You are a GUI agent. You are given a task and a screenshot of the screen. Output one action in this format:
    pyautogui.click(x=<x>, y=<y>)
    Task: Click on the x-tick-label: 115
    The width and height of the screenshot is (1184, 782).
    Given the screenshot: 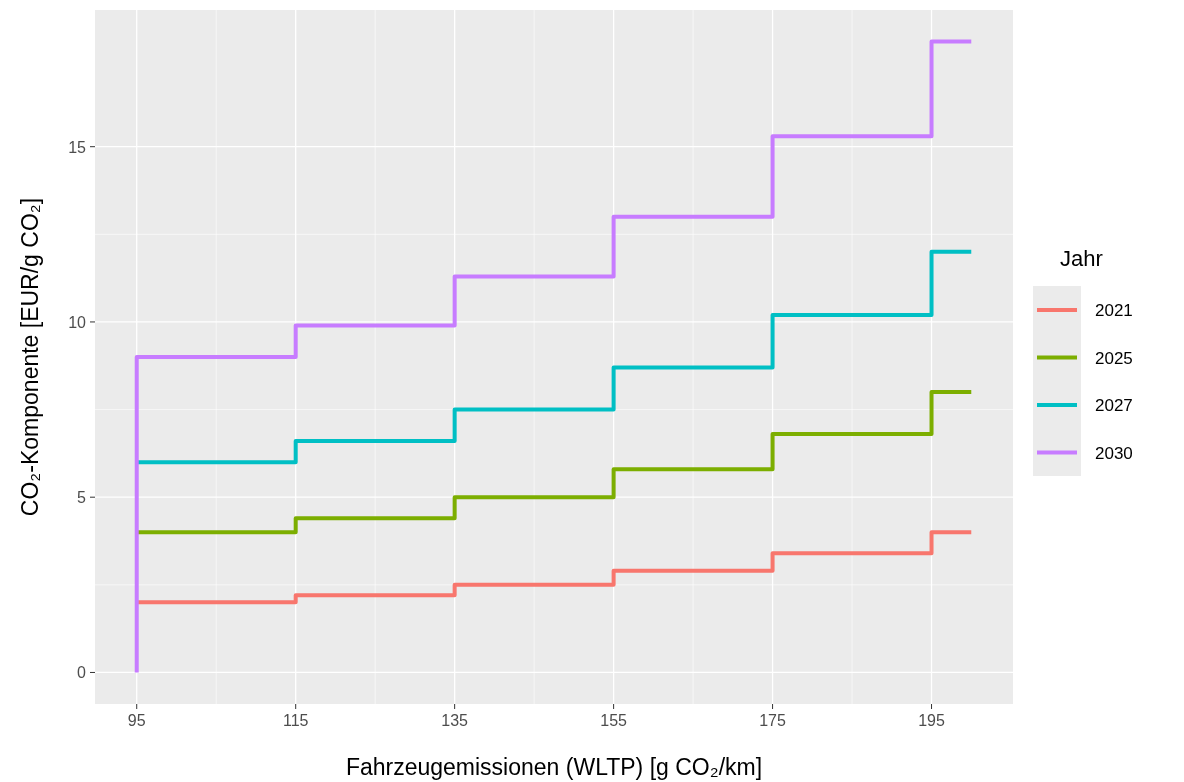 What is the action you would take?
    pyautogui.click(x=295, y=720)
    